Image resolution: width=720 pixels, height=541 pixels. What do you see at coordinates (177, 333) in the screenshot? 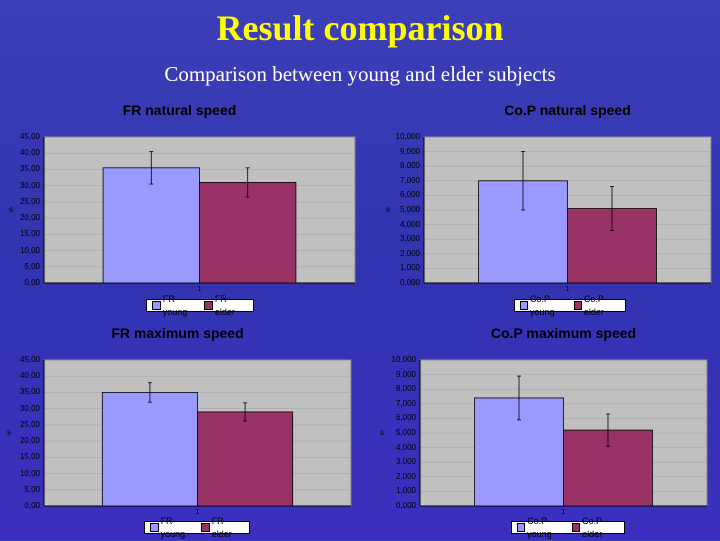
I see `chart-title: FR maximum speed` at bounding box center [177, 333].